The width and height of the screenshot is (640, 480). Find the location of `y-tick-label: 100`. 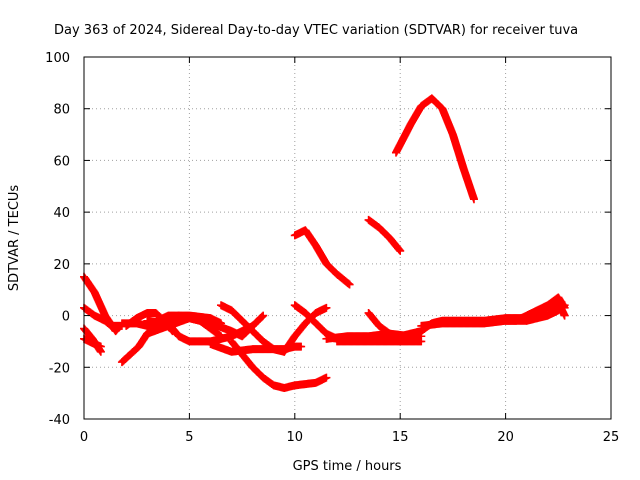

y-tick-label: 100 is located at coordinates (57, 58).